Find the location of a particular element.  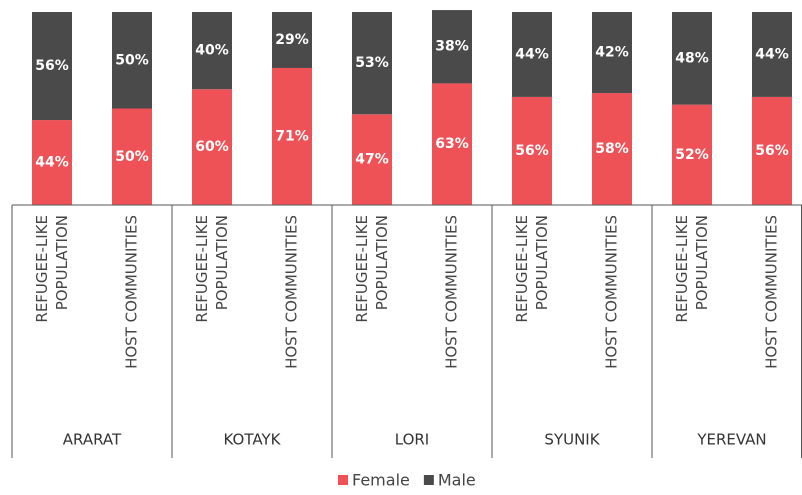

value-label: 42% is located at coordinates (612, 53).